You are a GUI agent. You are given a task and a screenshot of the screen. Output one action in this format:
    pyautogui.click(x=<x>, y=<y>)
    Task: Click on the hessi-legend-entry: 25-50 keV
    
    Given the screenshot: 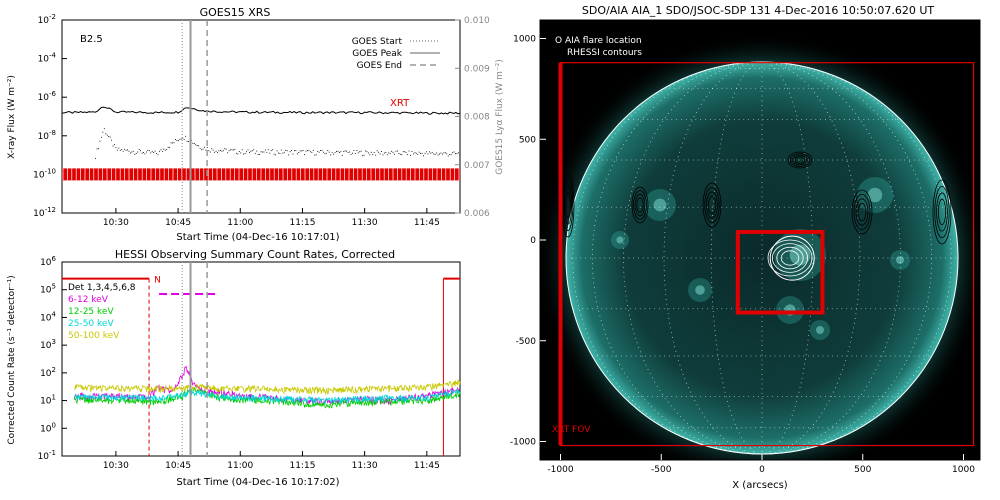 What is the action you would take?
    pyautogui.click(x=91, y=324)
    